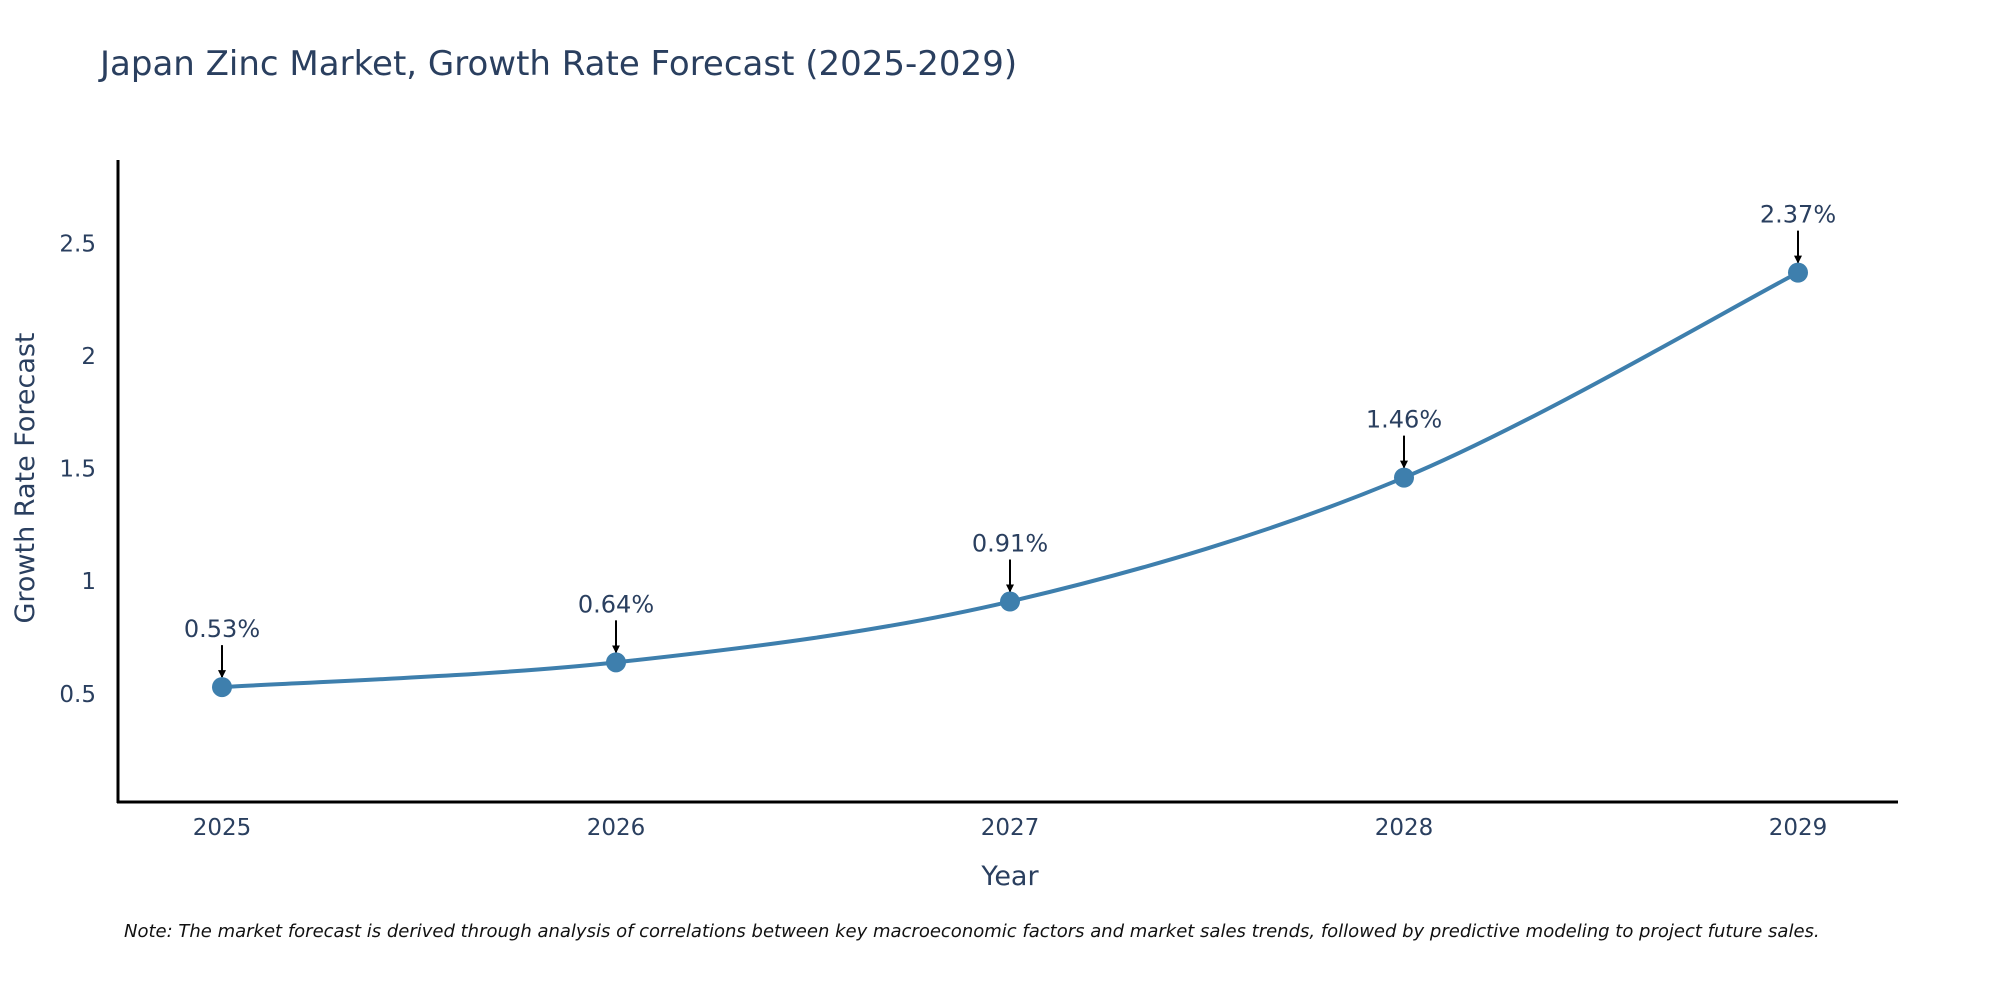 This screenshot has width=2000, height=1000. Describe the element at coordinates (77, 244) in the screenshot. I see `y-tick-label: 2.5` at that location.